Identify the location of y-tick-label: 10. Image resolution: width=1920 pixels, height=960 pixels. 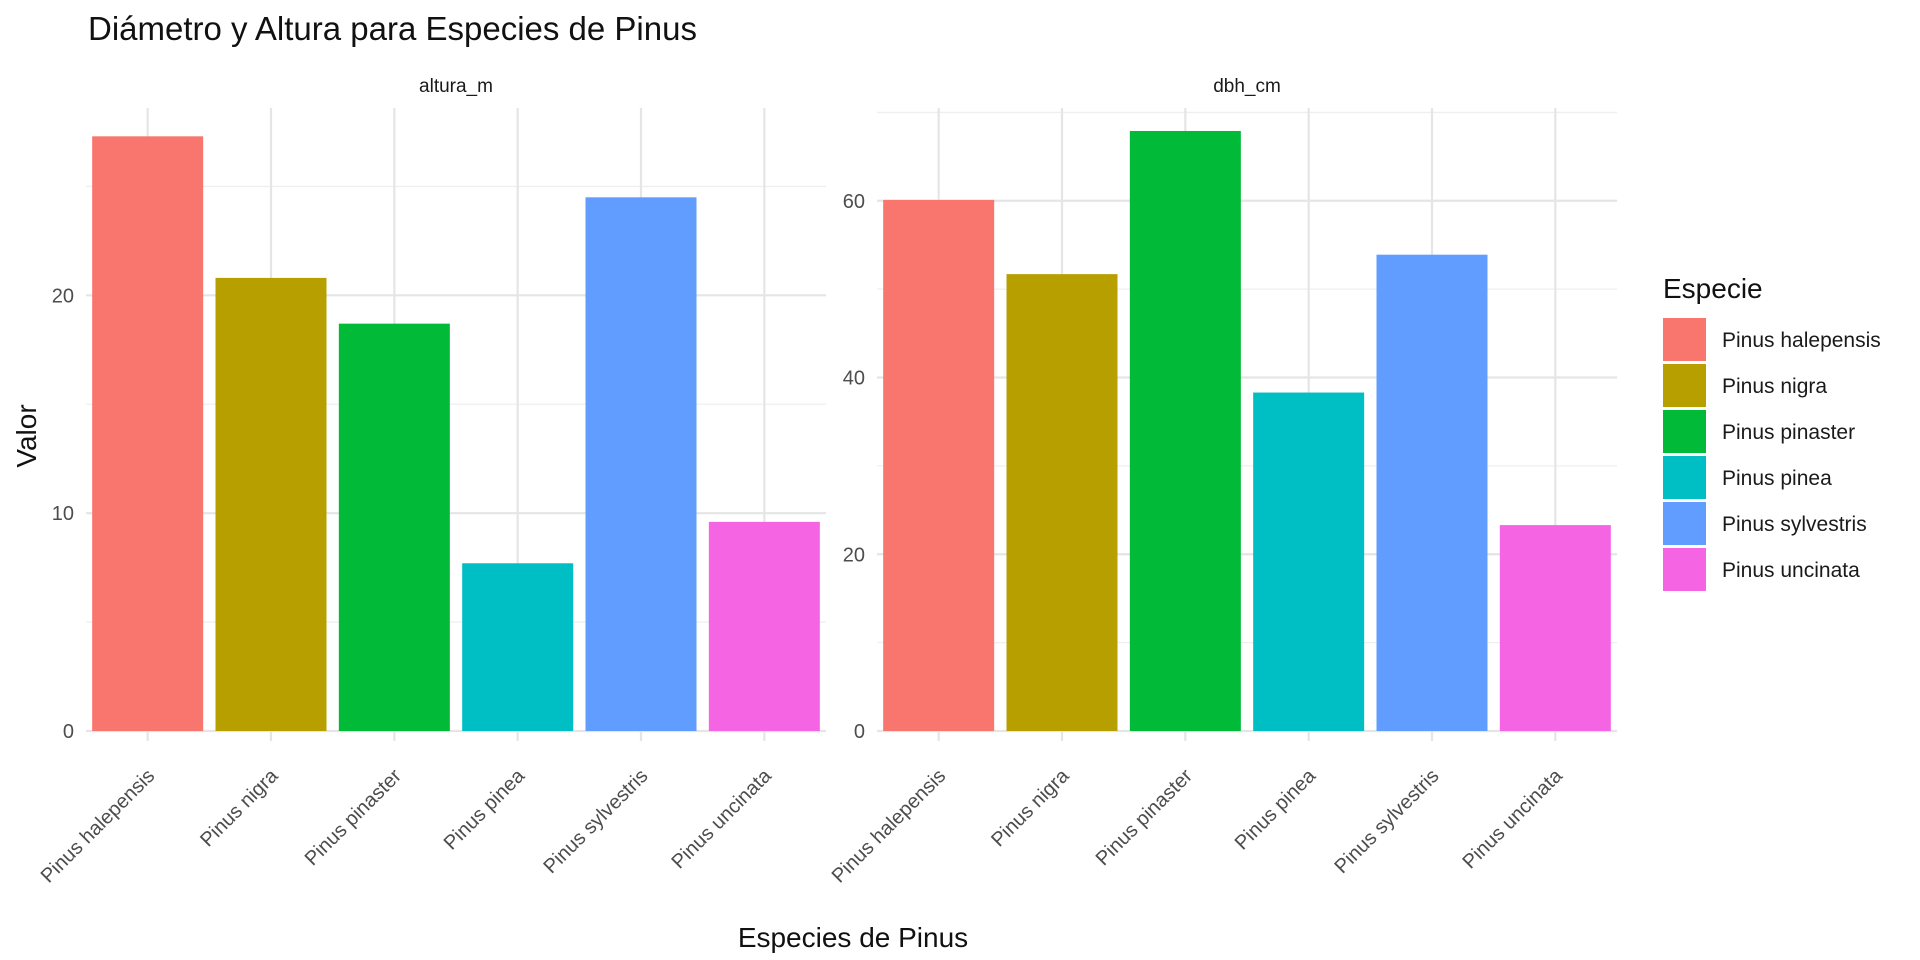
(63, 514).